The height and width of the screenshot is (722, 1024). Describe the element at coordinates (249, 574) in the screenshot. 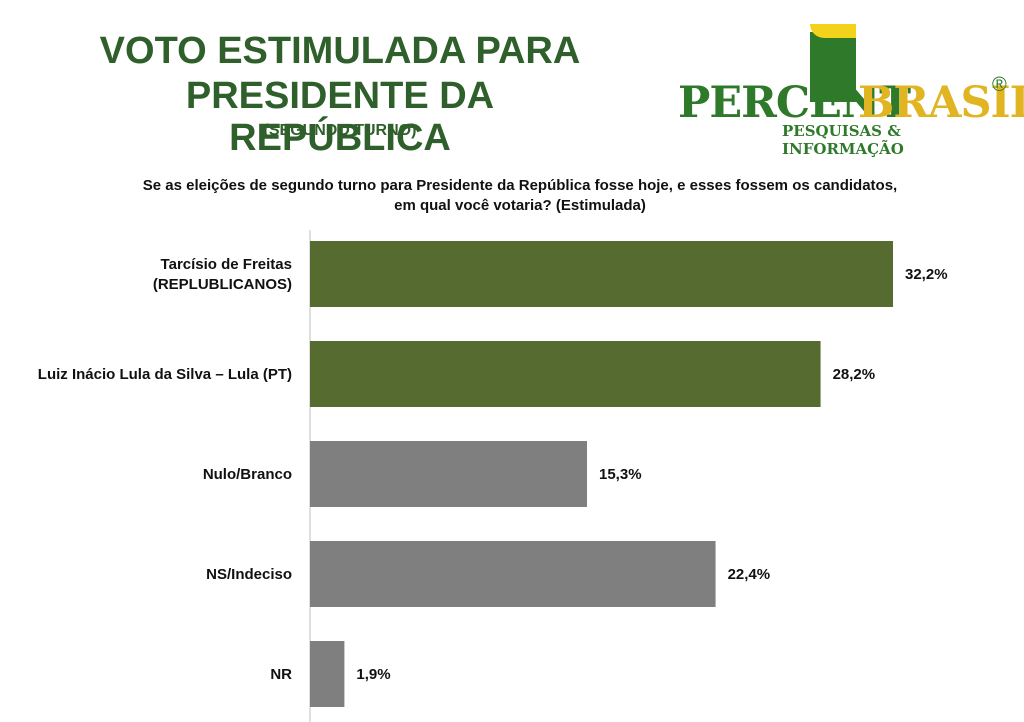

I see `category-label-3: NS/Indeciso` at that location.